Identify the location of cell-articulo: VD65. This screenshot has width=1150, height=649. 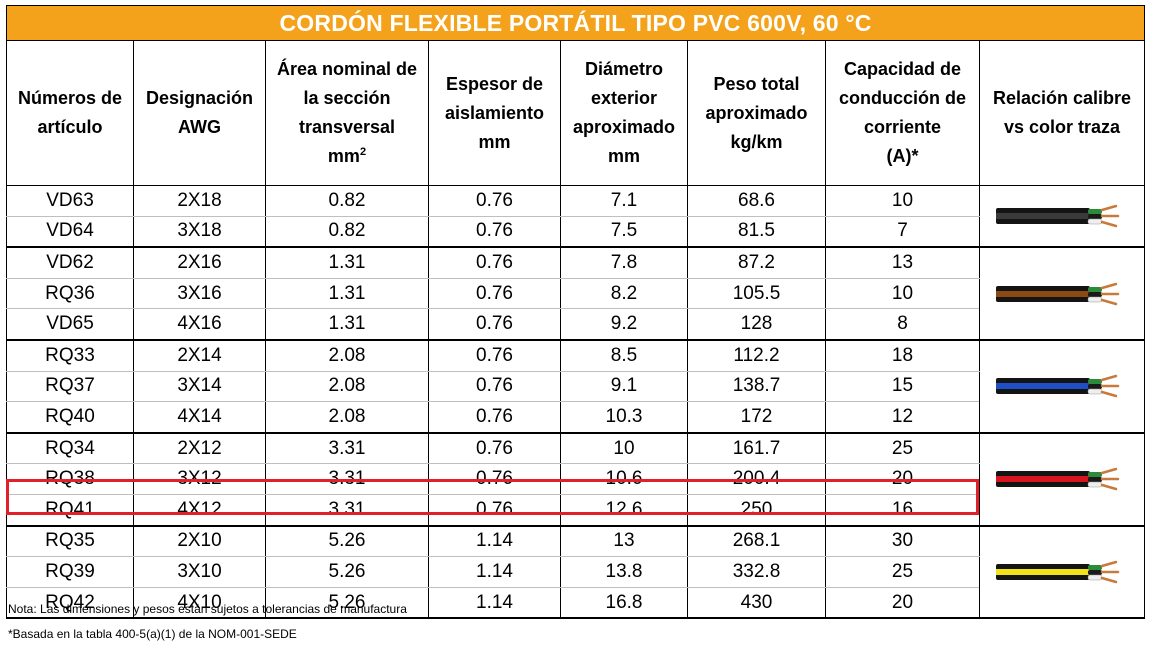
(70, 324).